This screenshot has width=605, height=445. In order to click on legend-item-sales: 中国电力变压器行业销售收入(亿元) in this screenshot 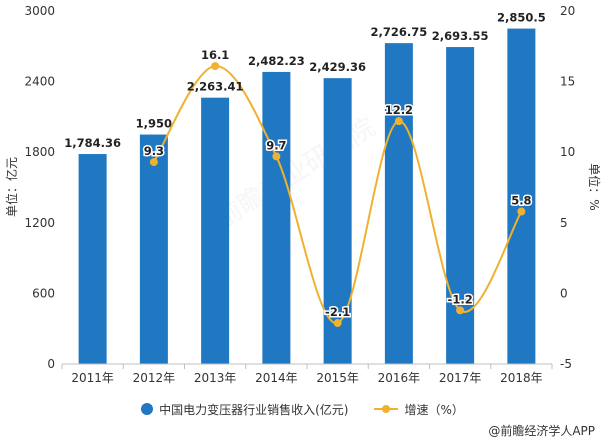, I will do `click(244, 409)`.